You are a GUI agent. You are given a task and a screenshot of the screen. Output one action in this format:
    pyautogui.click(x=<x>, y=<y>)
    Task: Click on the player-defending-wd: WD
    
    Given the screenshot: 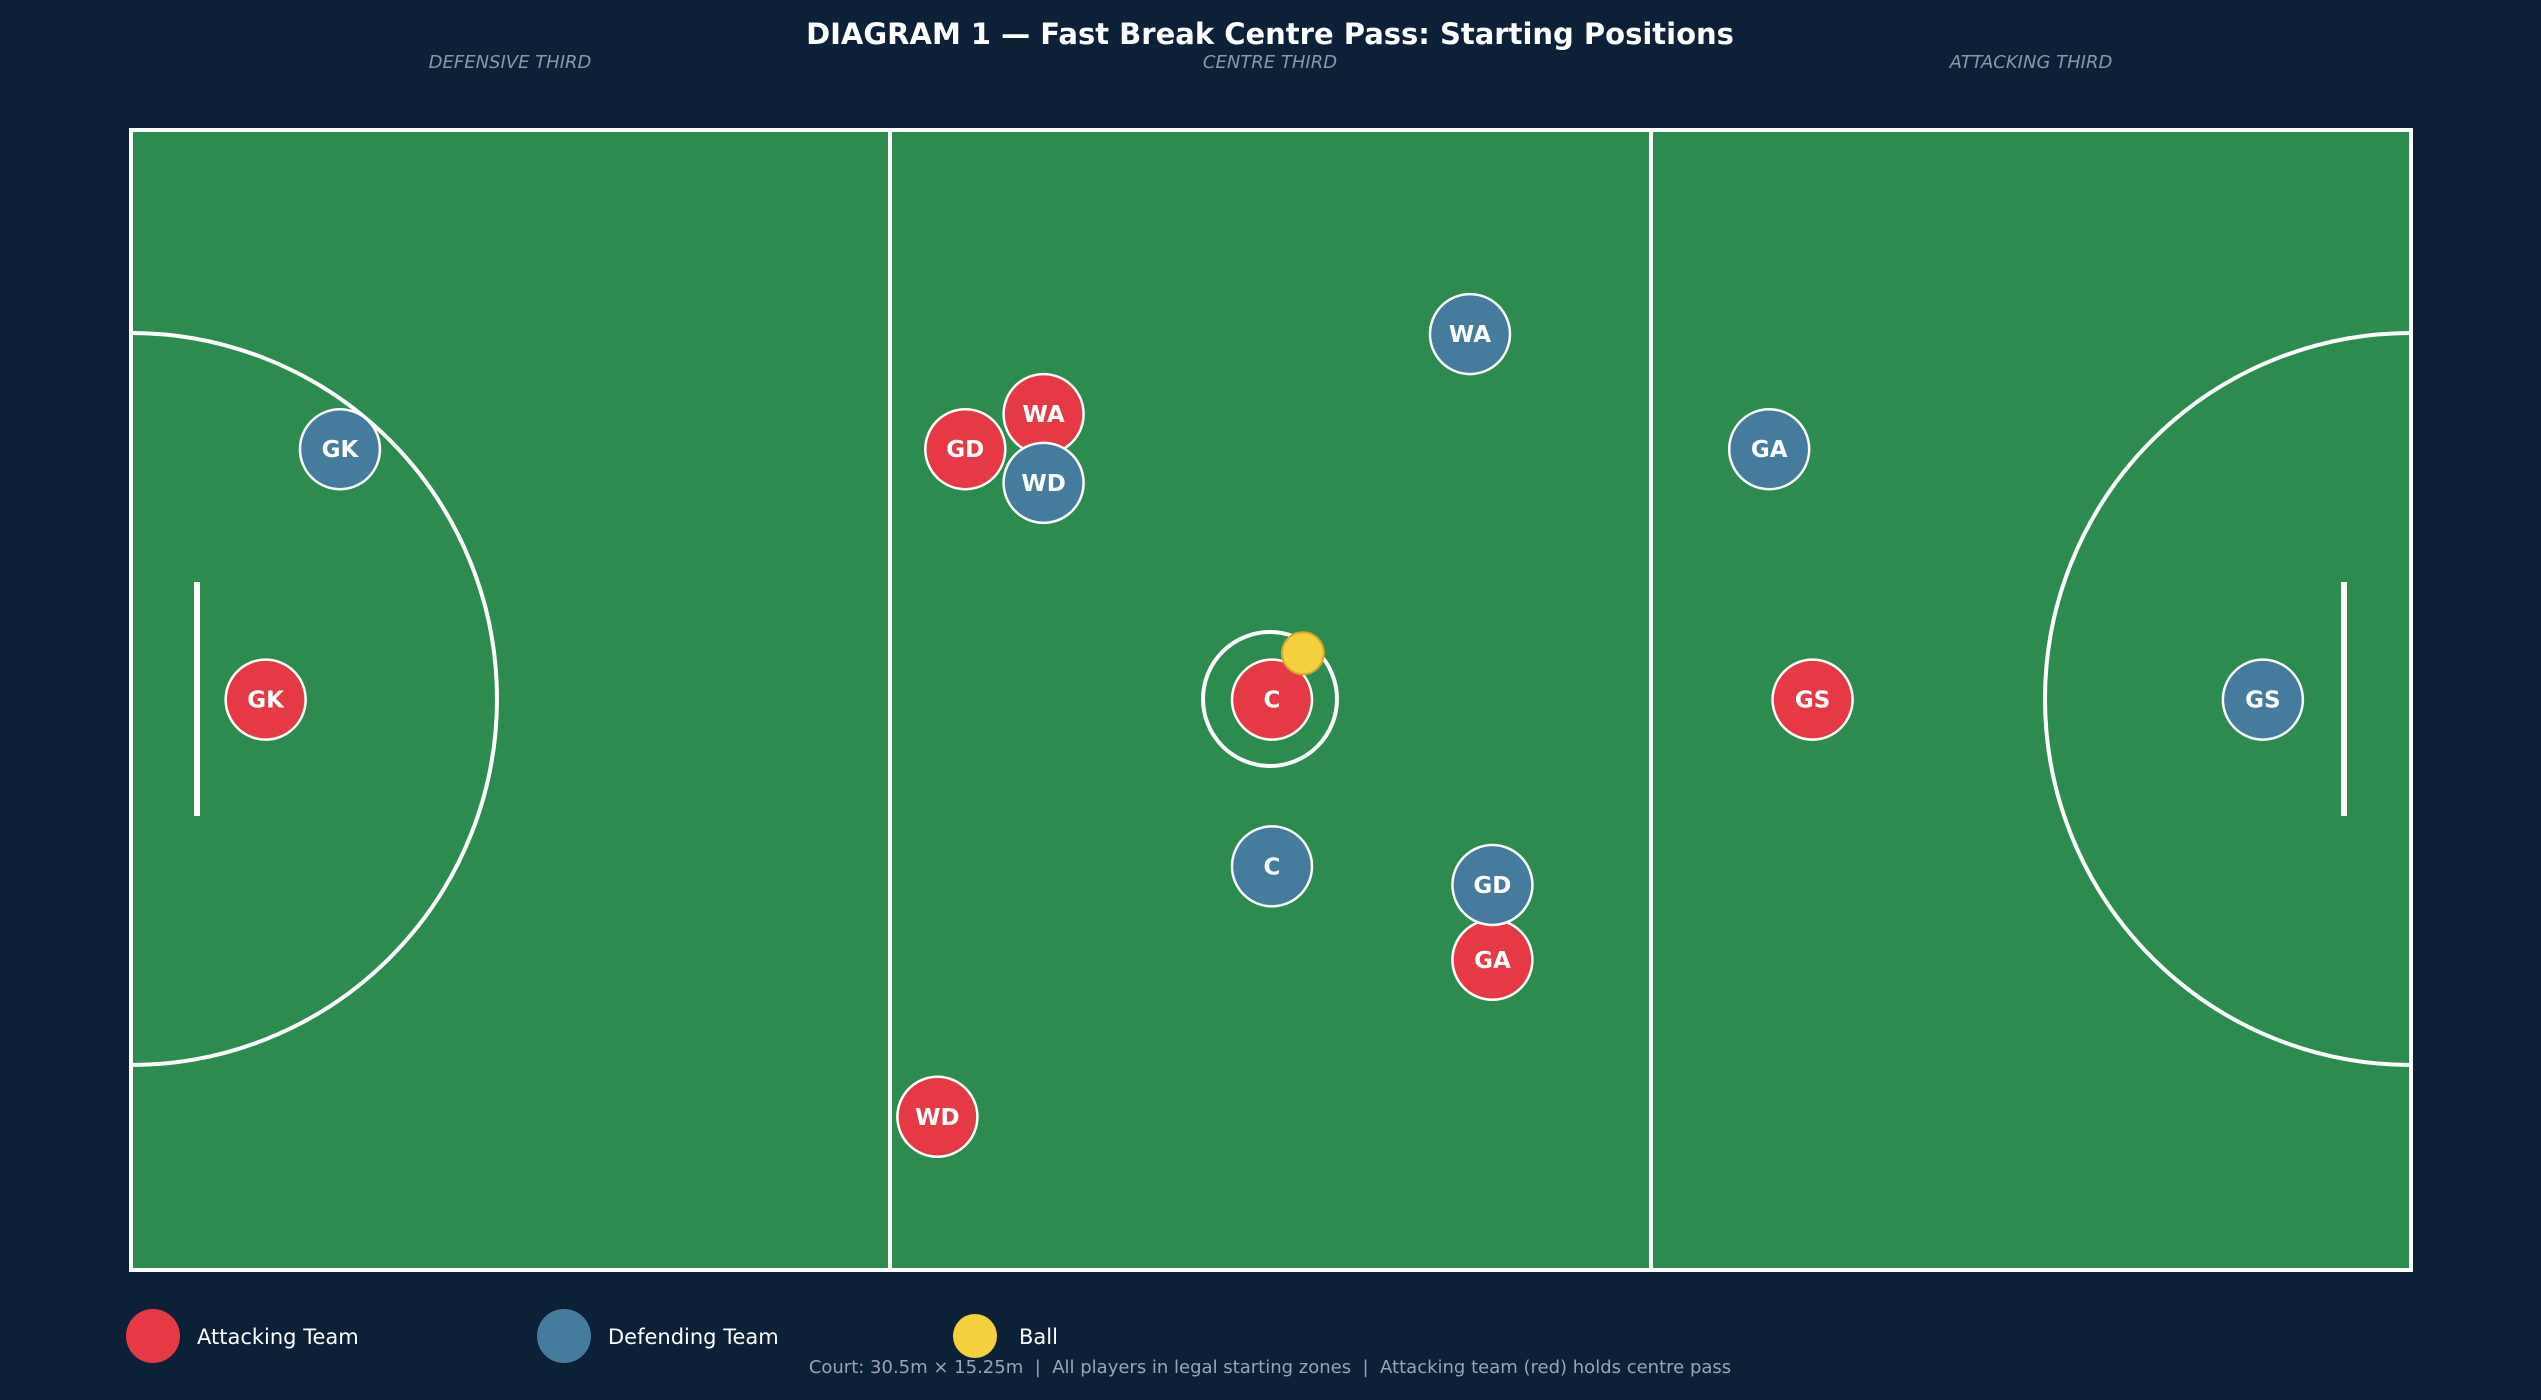 What is the action you would take?
    pyautogui.click(x=1043, y=483)
    